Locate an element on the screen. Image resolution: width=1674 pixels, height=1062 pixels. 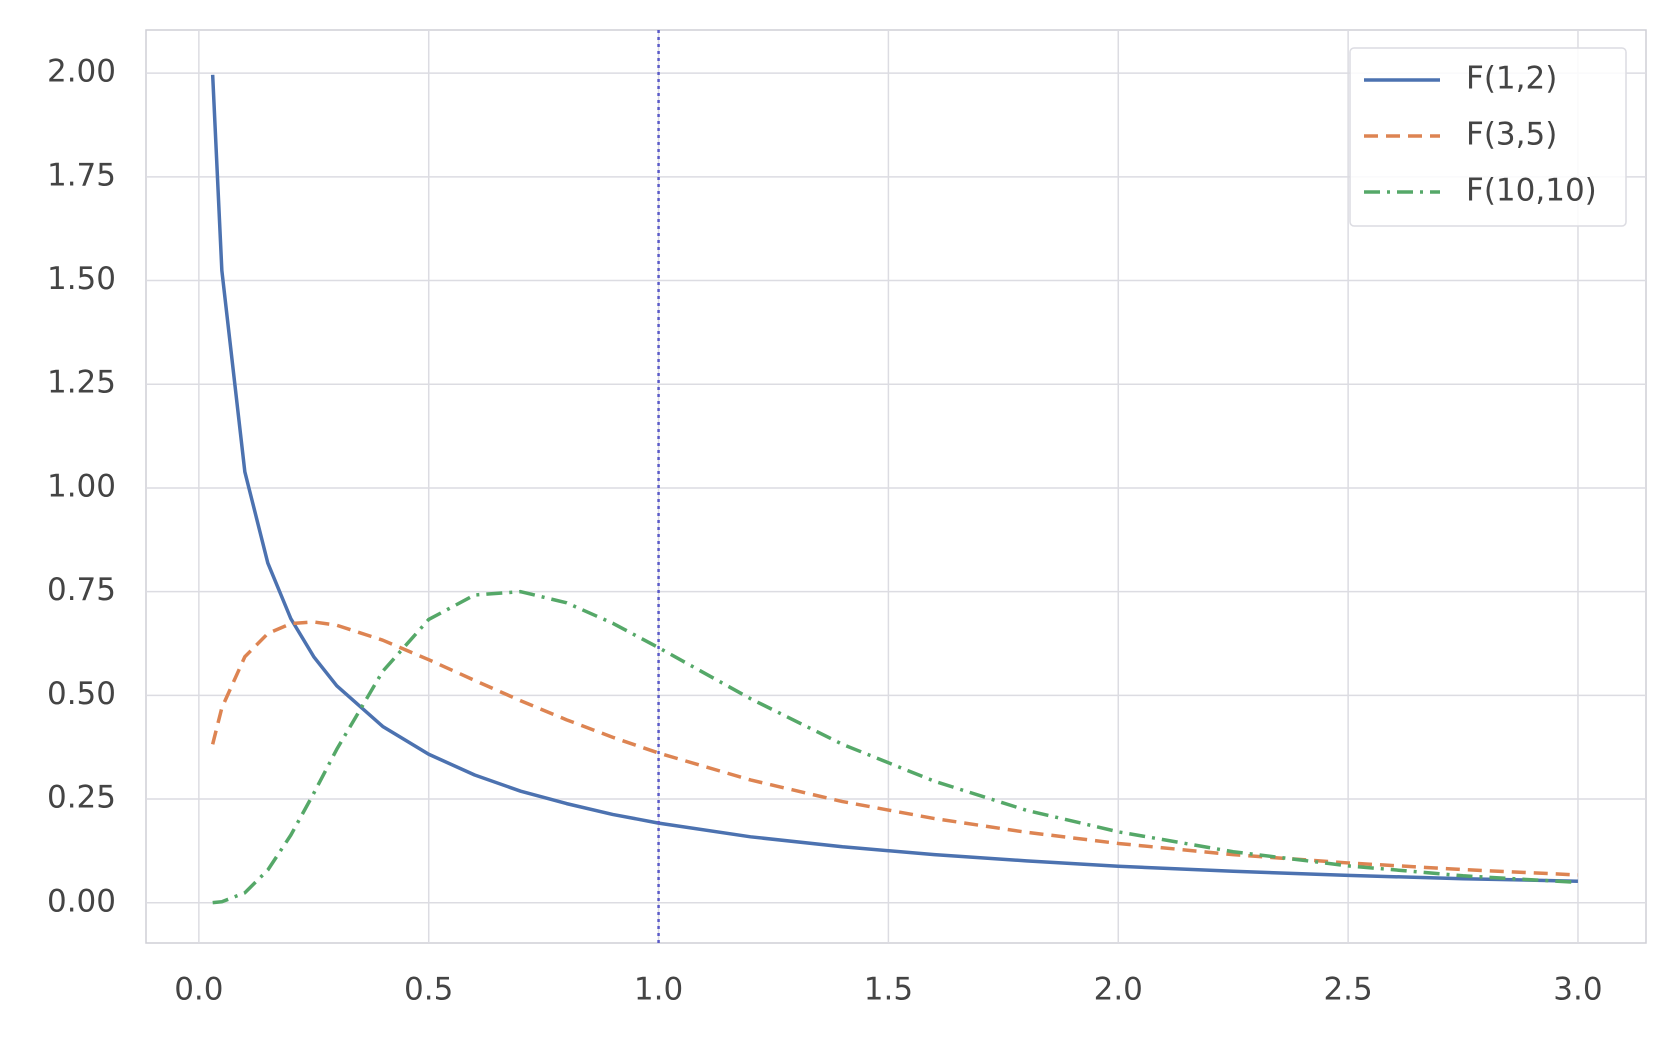
y-tick-label: 0.50 is located at coordinates (81, 694).